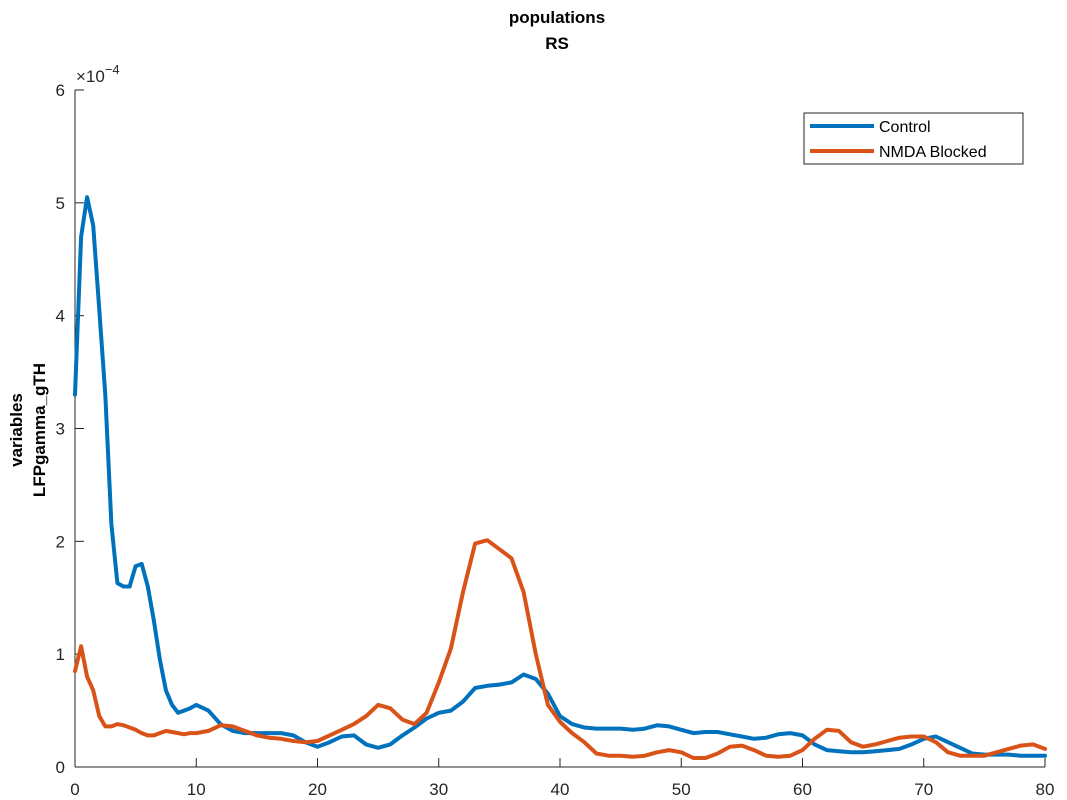  What do you see at coordinates (60, 541) in the screenshot?
I see `y-tick-label: 2` at bounding box center [60, 541].